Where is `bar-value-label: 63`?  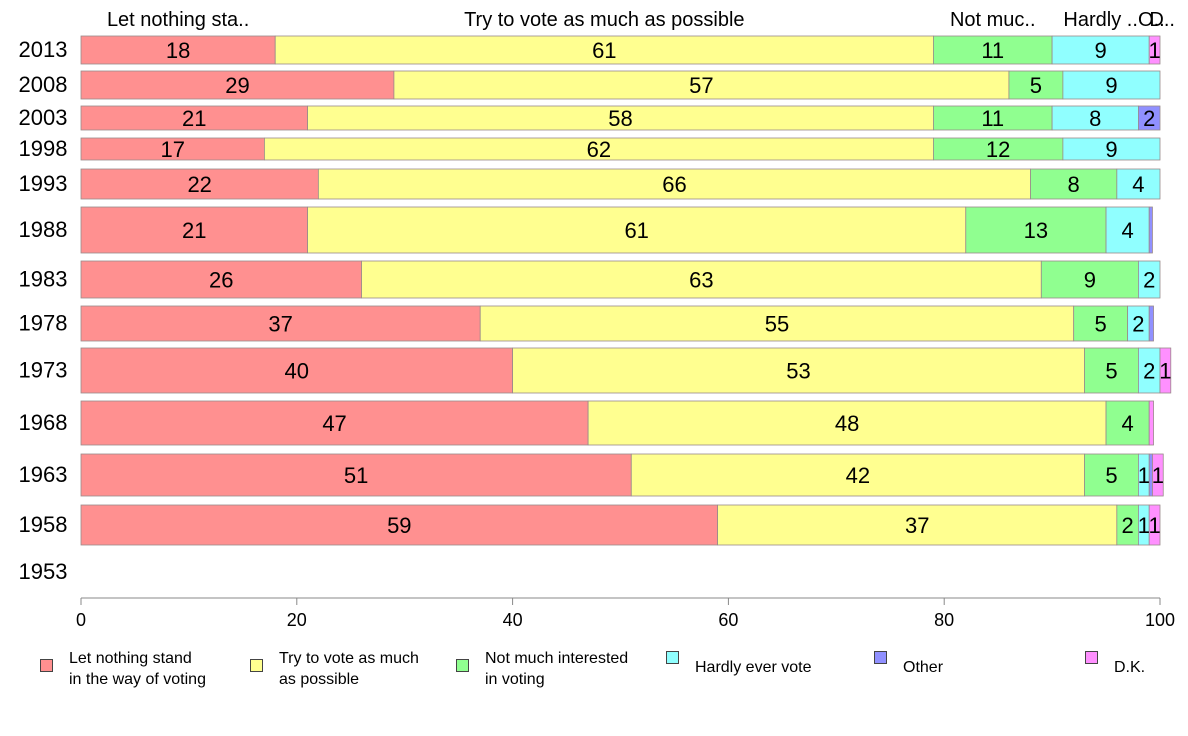
bar-value-label: 63 is located at coordinates (701, 280).